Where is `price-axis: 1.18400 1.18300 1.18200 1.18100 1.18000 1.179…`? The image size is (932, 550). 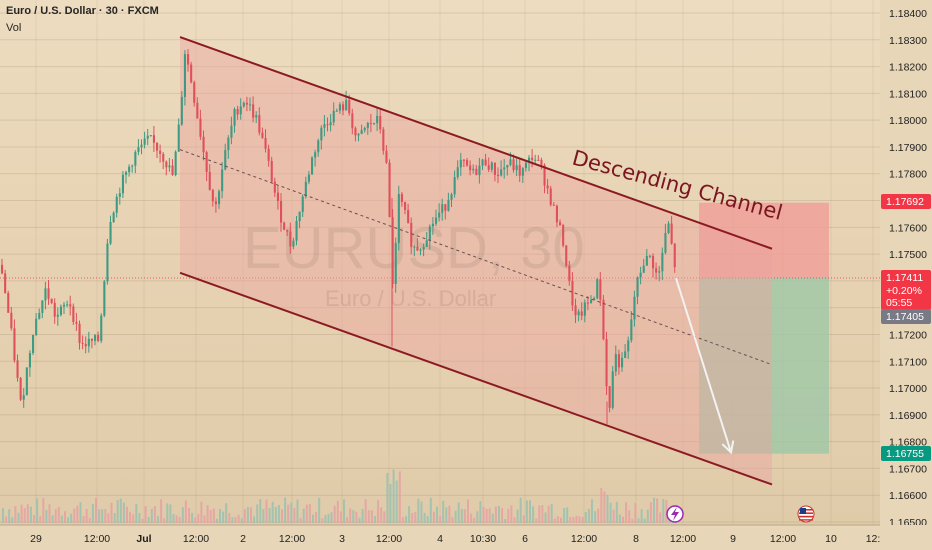
price-axis: 1.18400 1.18300 1.18200 1.18100 1.18000 1.179… is located at coordinates (906, 264).